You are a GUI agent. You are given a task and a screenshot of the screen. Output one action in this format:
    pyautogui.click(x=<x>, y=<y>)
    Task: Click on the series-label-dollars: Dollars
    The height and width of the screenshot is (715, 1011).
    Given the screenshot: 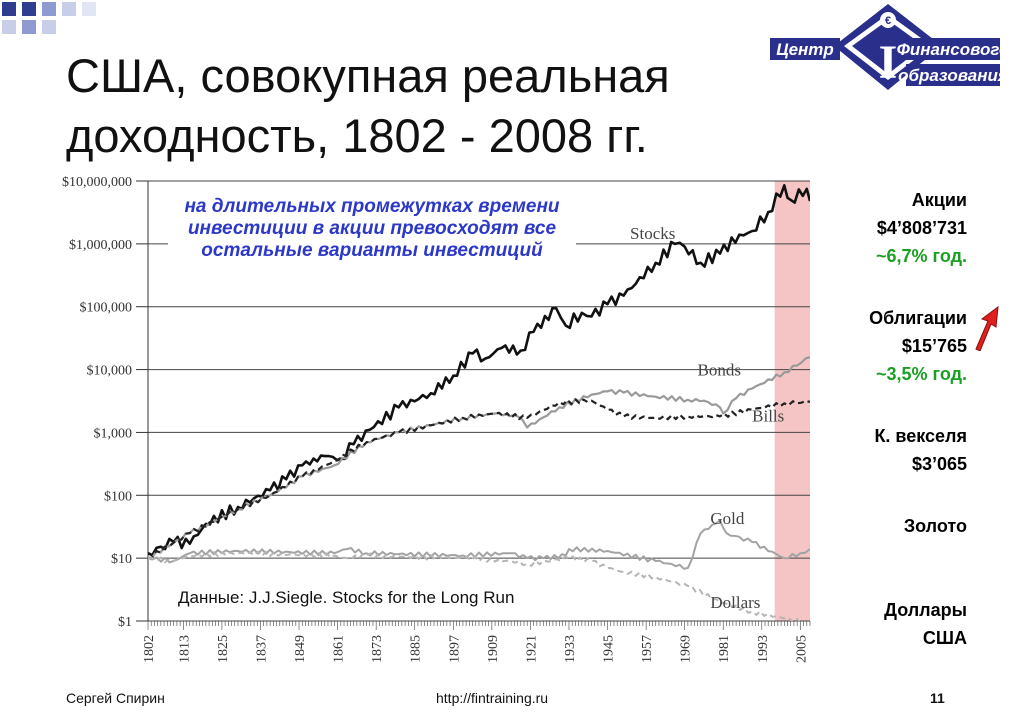 What is the action you would take?
    pyautogui.click(x=735, y=602)
    